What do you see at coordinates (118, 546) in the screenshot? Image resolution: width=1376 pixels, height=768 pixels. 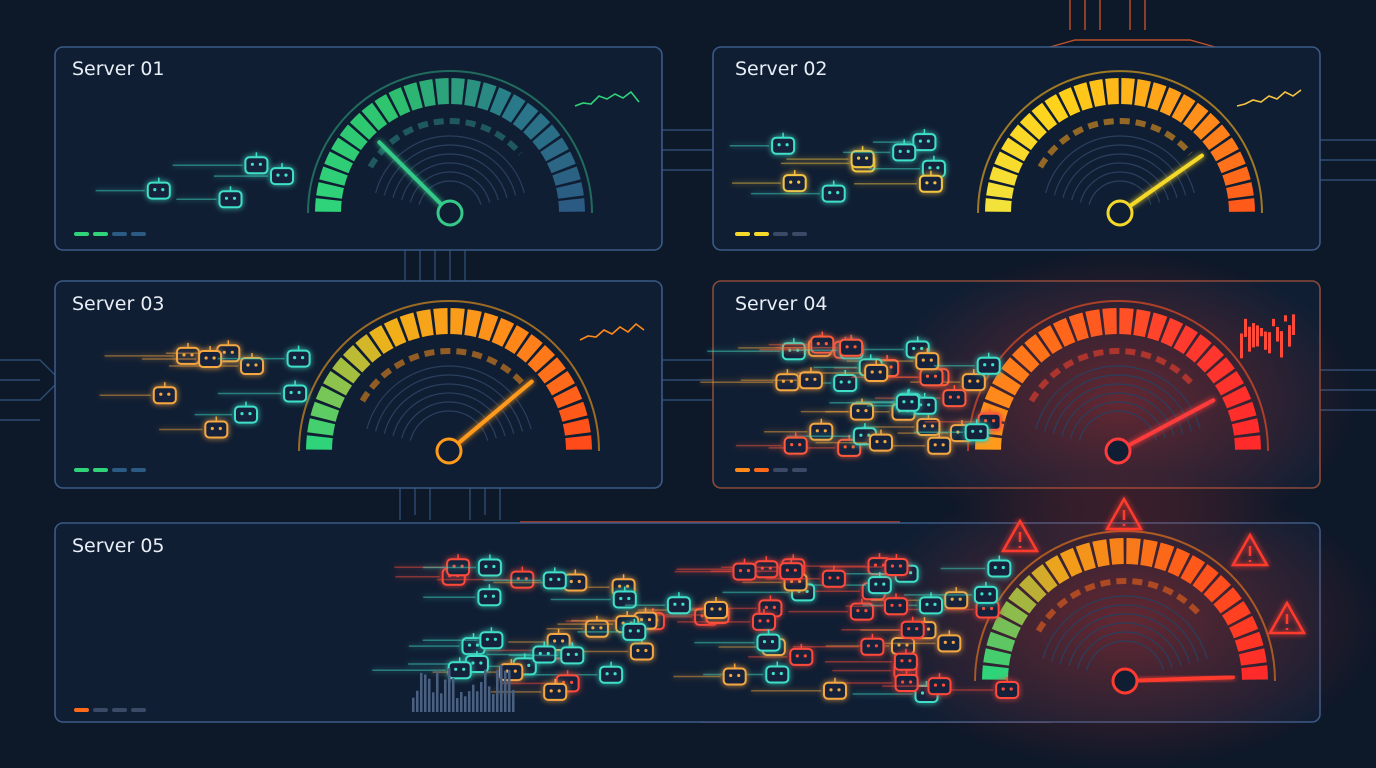 I see `panel-title: Server 05` at bounding box center [118, 546].